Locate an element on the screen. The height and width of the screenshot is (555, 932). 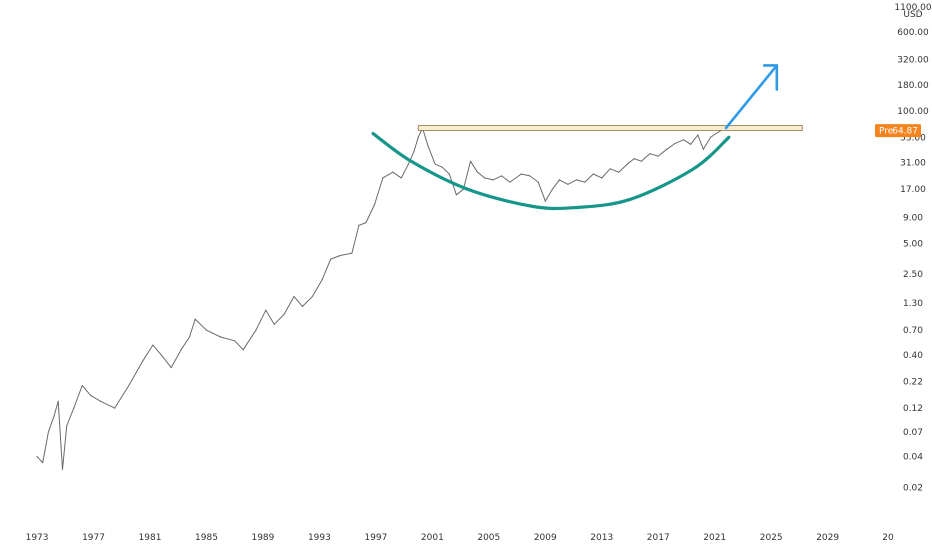
x-tick-label: 1993 is located at coordinates (319, 538).